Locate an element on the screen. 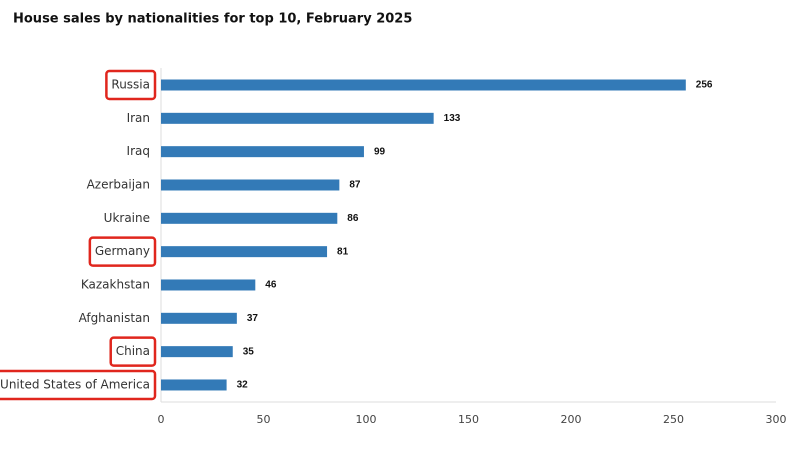 This screenshot has width=805, height=451. x-tick-label: 50 is located at coordinates (264, 419).